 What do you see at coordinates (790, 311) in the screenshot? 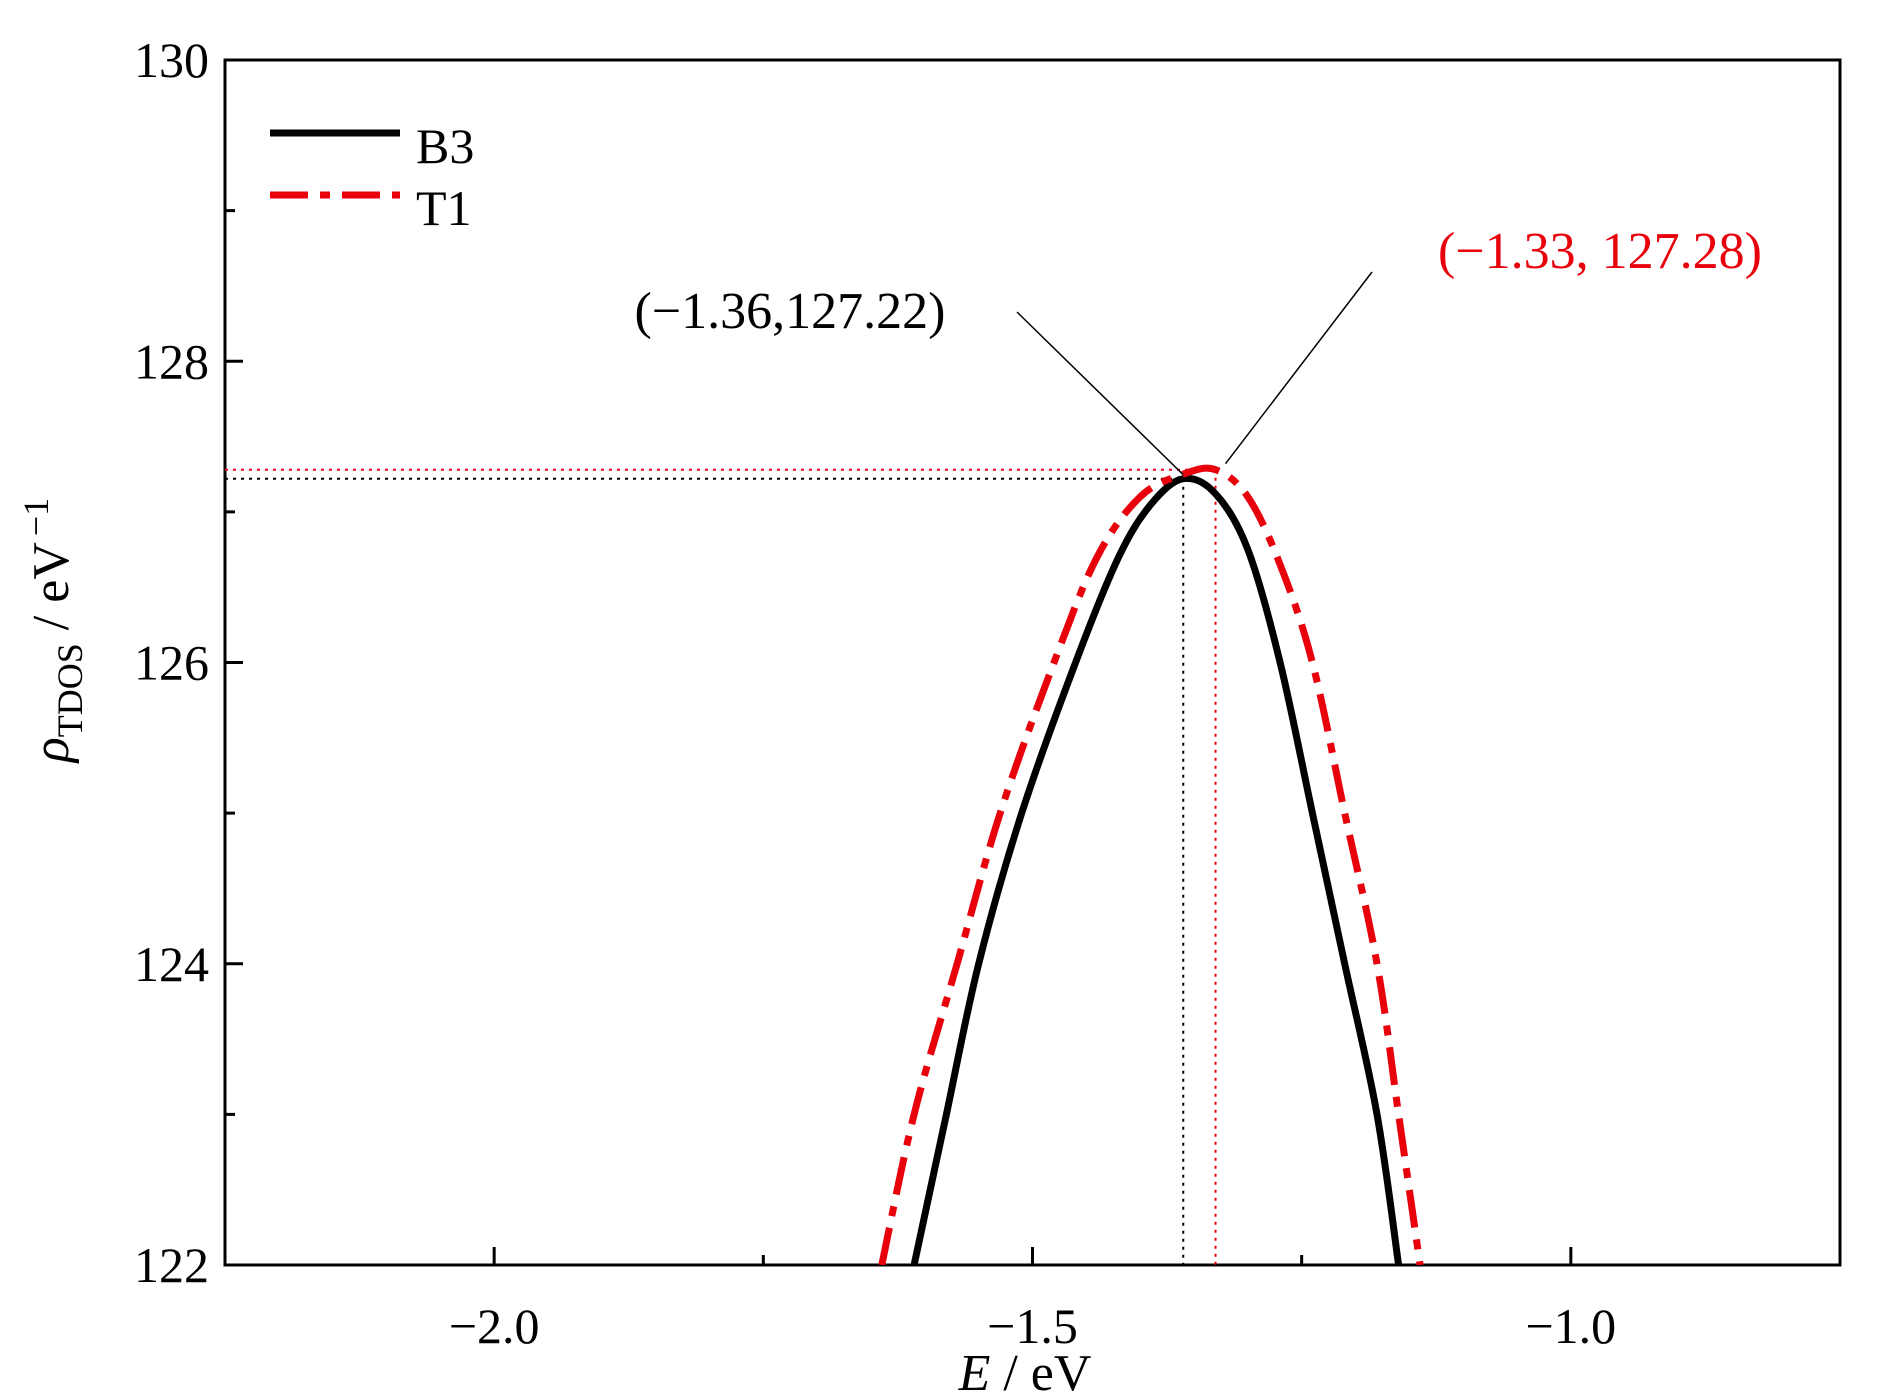
I see `annotation-label-b3: (−1.36,127.22)` at bounding box center [790, 311].